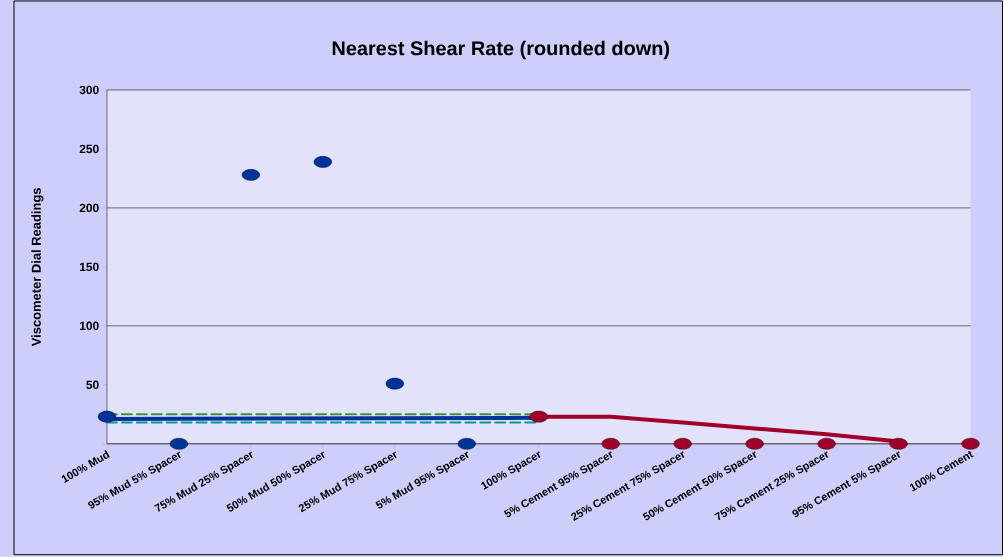  Describe the element at coordinates (89, 208) in the screenshot. I see `y-tick-label: 200` at that location.